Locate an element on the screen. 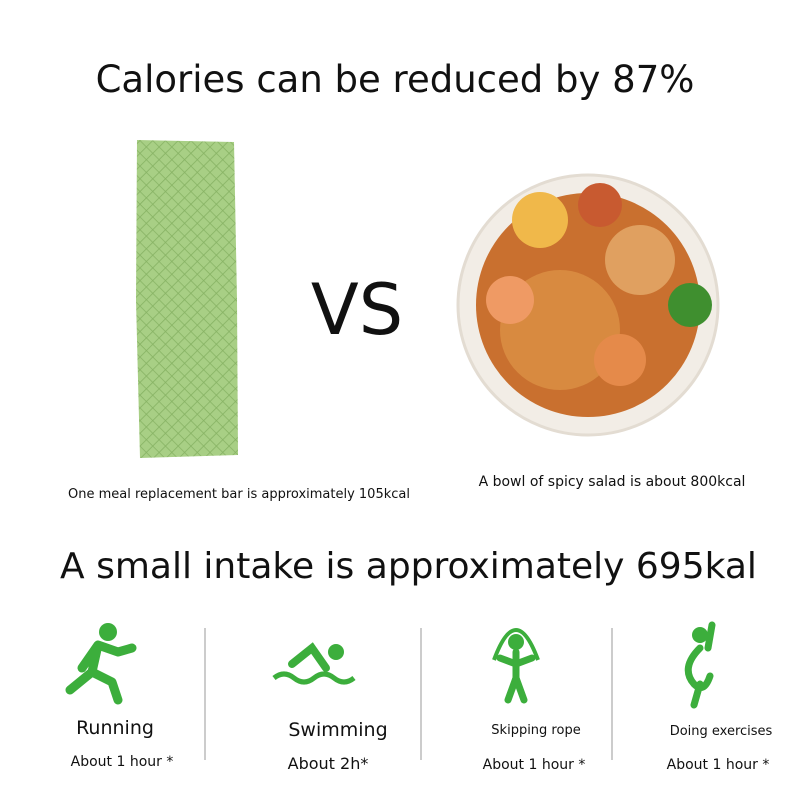 The width and height of the screenshot is (800, 800). icons is located at coordinates (390, 665).